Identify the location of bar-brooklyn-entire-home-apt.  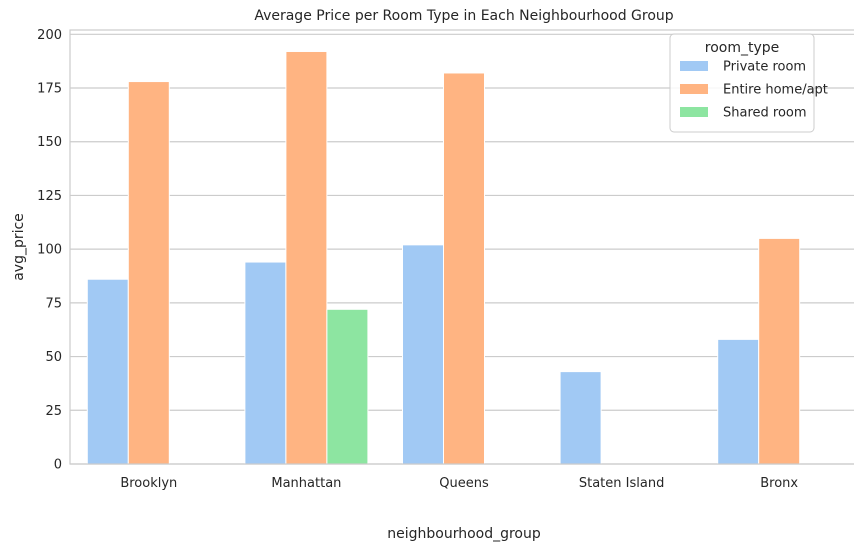
(148, 273).